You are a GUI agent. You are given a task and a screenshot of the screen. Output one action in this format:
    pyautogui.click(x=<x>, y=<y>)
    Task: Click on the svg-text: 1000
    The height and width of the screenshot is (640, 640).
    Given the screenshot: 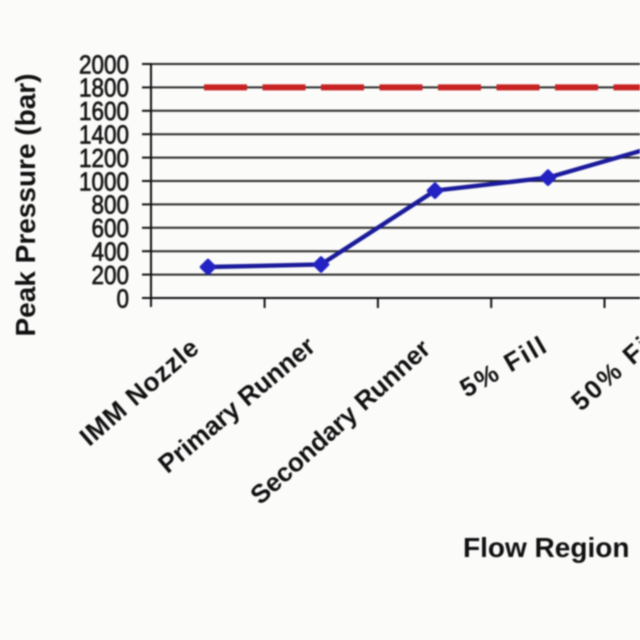 What is the action you would take?
    pyautogui.click(x=104, y=182)
    